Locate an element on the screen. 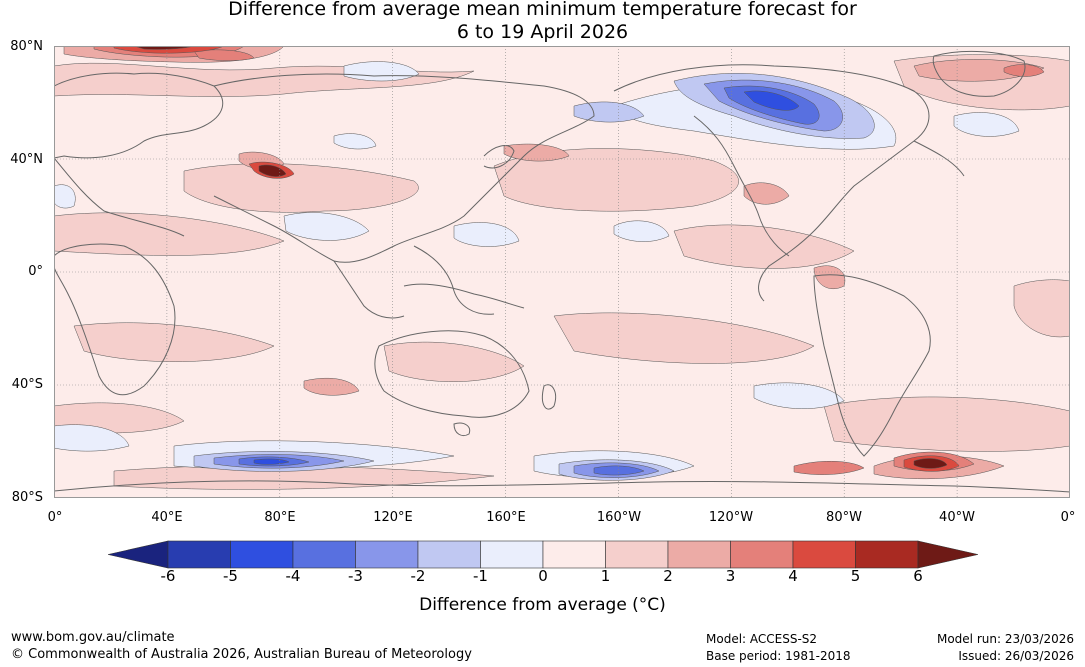 Image resolution: width=1085 pixels, height=667 pixels. legend-tick-label: -5 is located at coordinates (230, 576).